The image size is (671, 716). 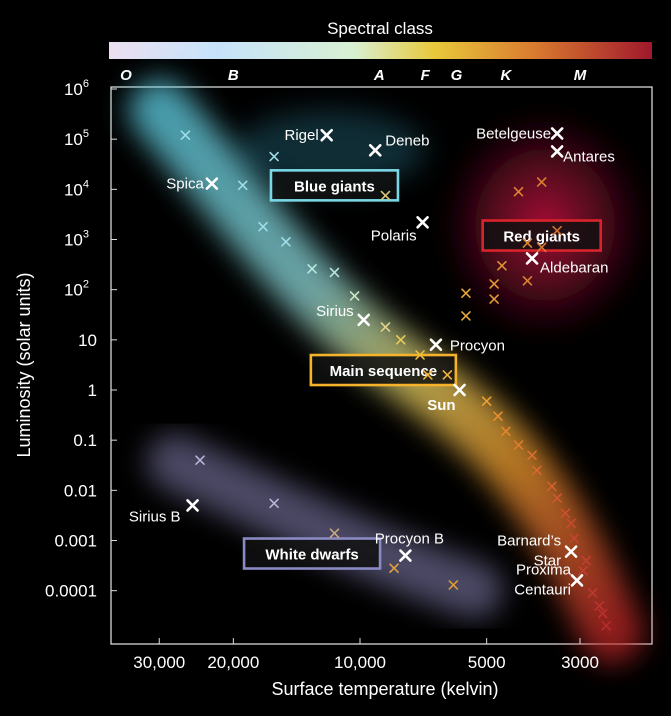 I want to click on star-deneb-marker, so click(x=375, y=150).